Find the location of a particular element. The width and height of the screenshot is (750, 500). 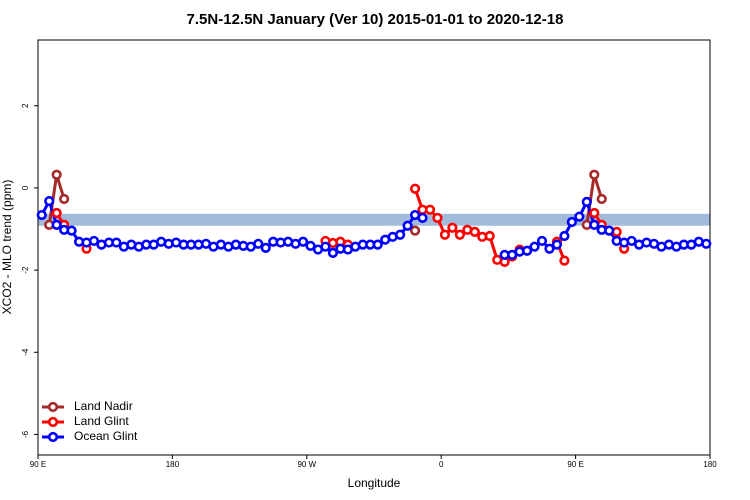

y-tick-label: 0 is located at coordinates (25, 187).